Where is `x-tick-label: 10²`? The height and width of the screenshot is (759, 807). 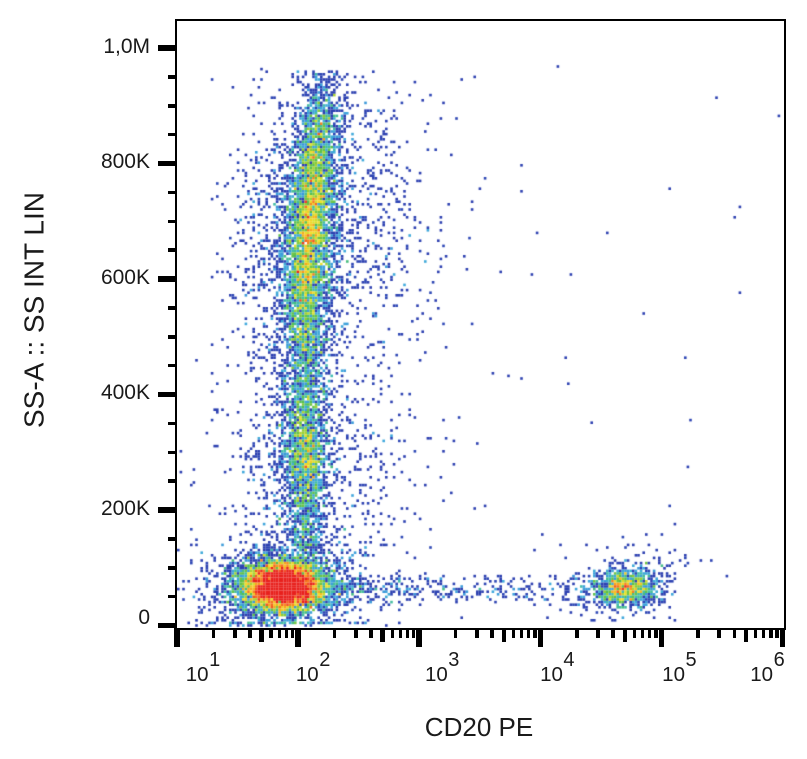 x-tick-label: 10² is located at coordinates (312, 668).